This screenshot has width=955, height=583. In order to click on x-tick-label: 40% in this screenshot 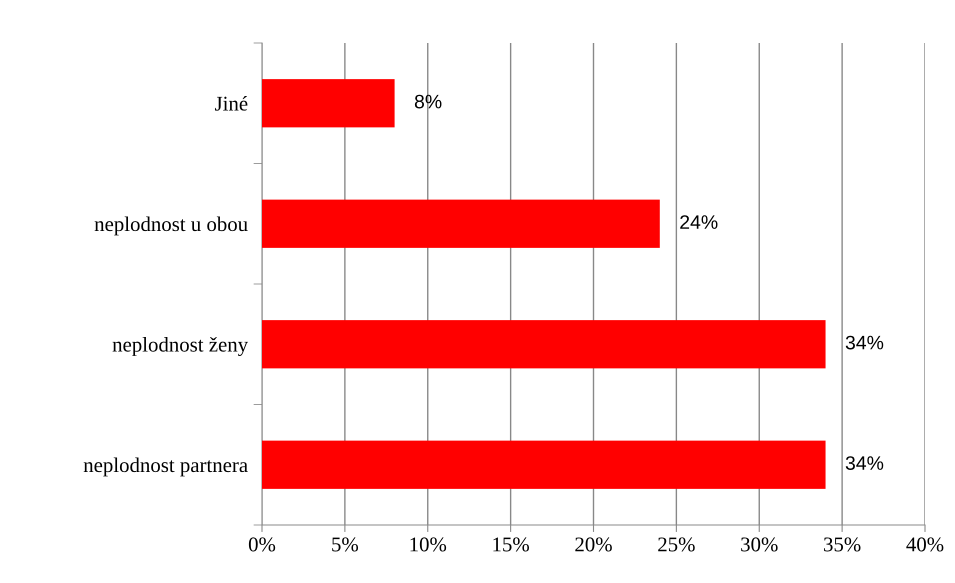, I will do `click(925, 544)`.